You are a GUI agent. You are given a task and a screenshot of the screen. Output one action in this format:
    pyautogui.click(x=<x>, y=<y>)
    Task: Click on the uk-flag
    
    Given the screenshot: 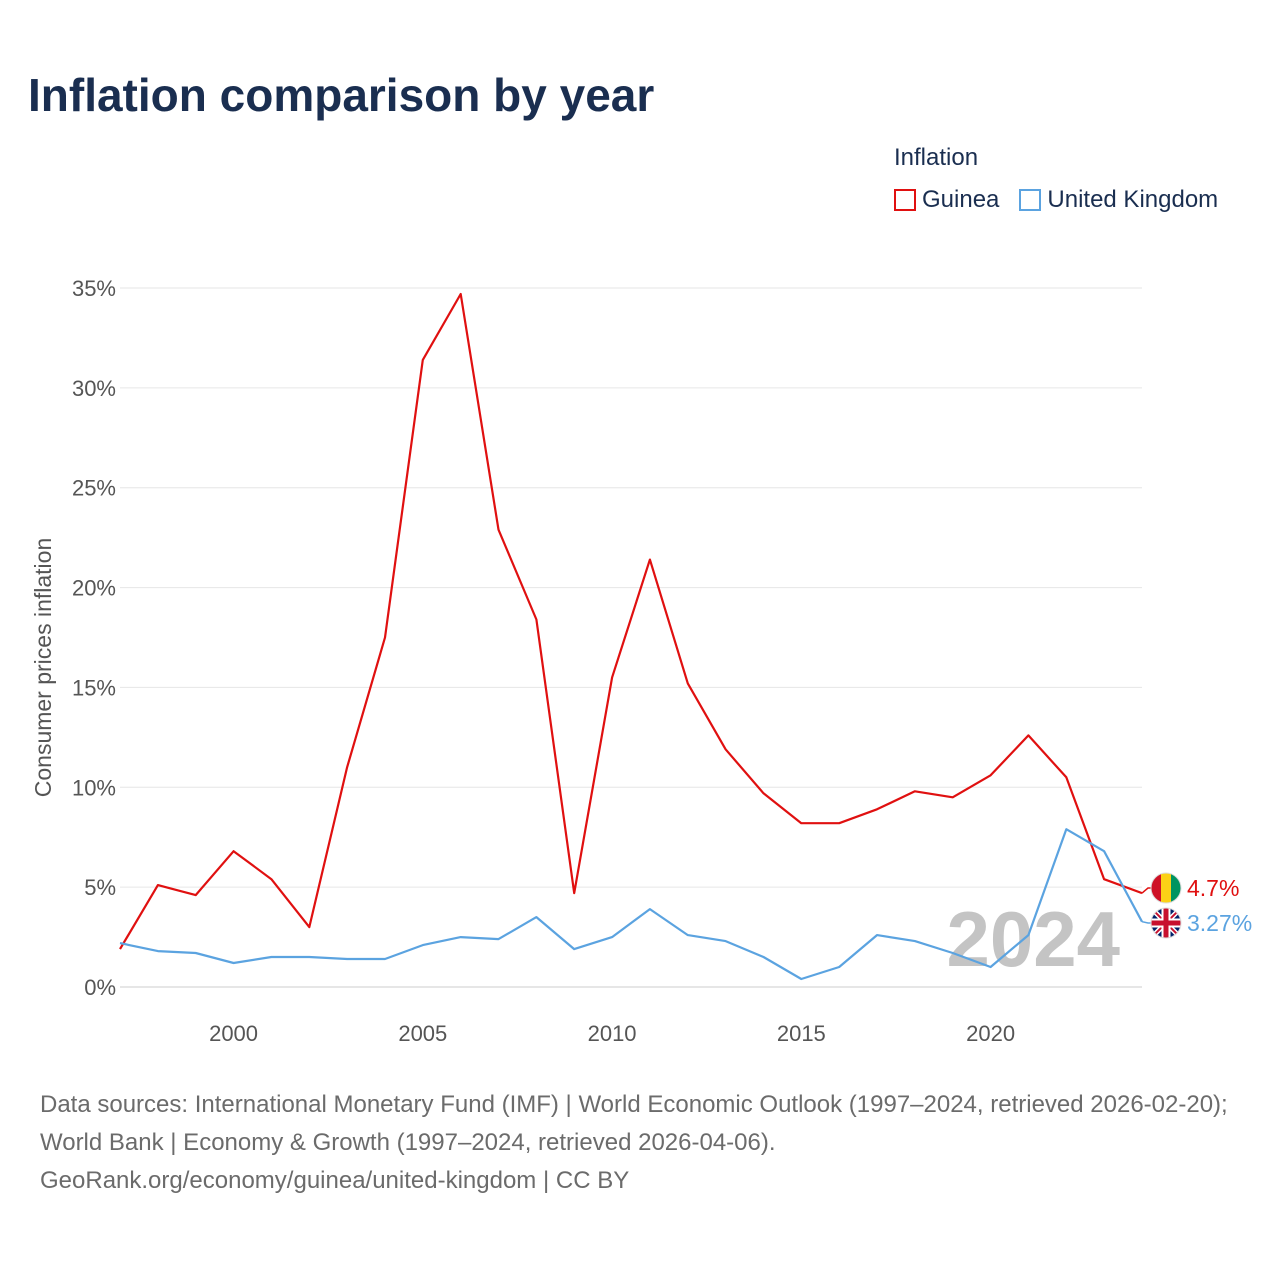 What is the action you would take?
    pyautogui.click(x=1166, y=923)
    